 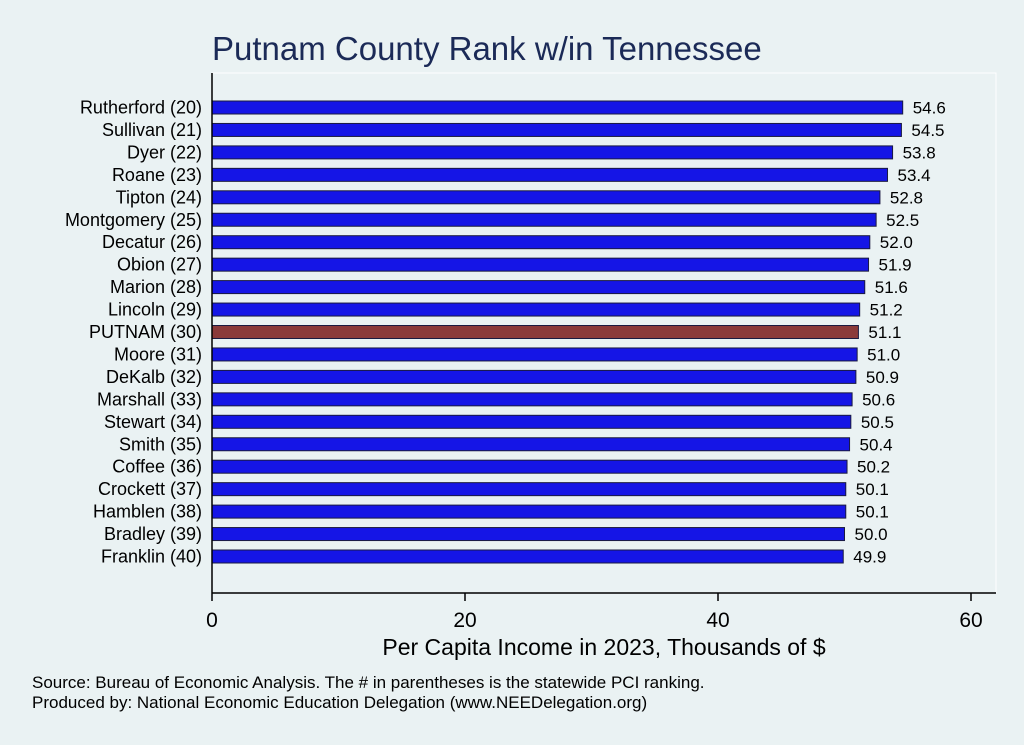 What do you see at coordinates (535, 332) in the screenshot?
I see `bar-highlight` at bounding box center [535, 332].